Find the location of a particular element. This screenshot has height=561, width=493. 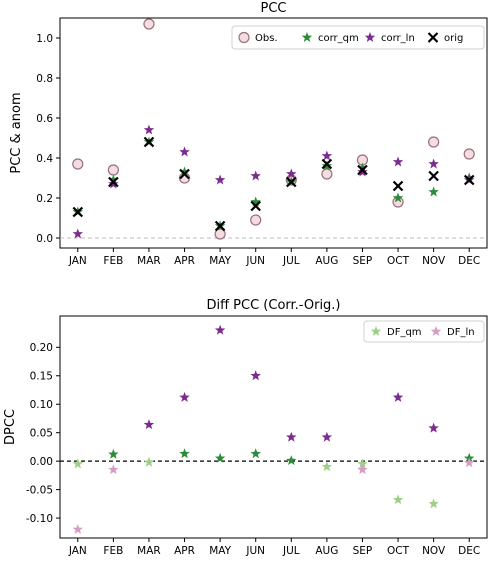

point-df-ln-oct is located at coordinates (398, 396).